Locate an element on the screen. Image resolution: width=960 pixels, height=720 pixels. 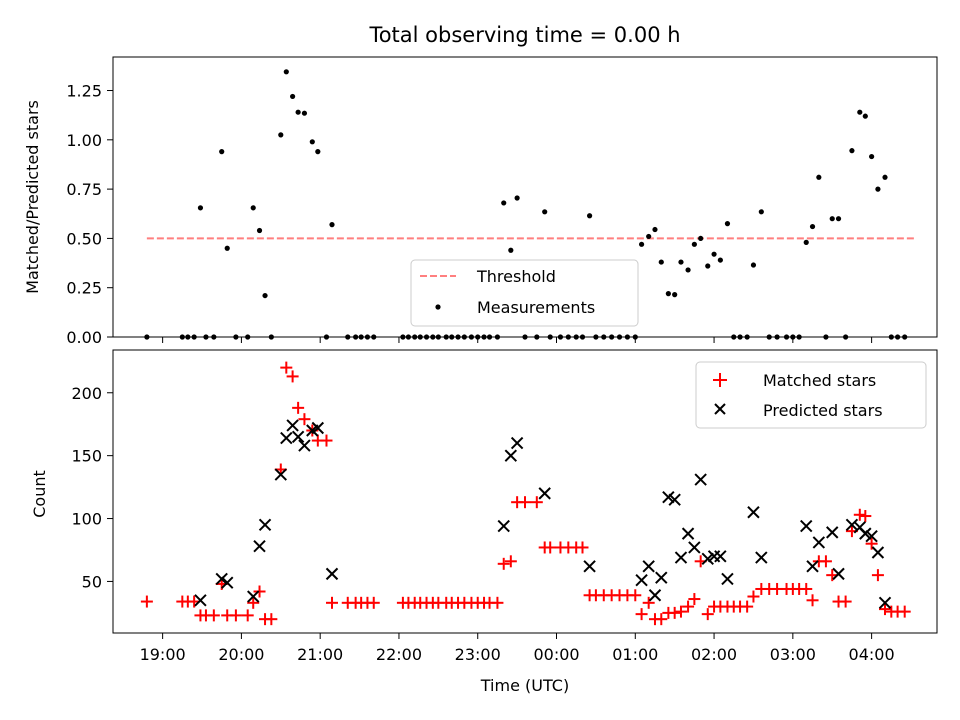
x-tick-label: 21:00 is located at coordinates (320, 654).